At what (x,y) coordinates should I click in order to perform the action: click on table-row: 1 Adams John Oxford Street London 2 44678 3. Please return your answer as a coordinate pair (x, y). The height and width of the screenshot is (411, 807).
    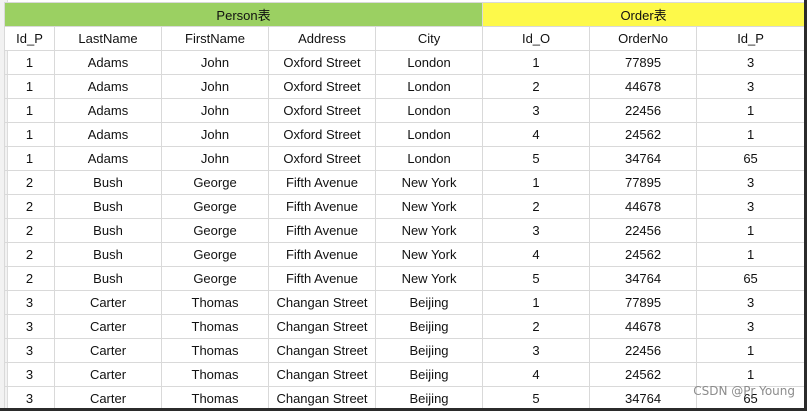
    Looking at the image, I should click on (405, 86).